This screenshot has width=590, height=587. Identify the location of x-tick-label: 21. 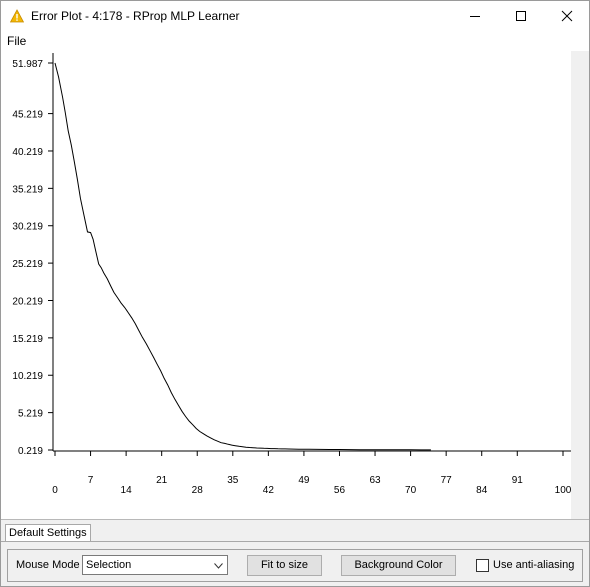
(162, 480).